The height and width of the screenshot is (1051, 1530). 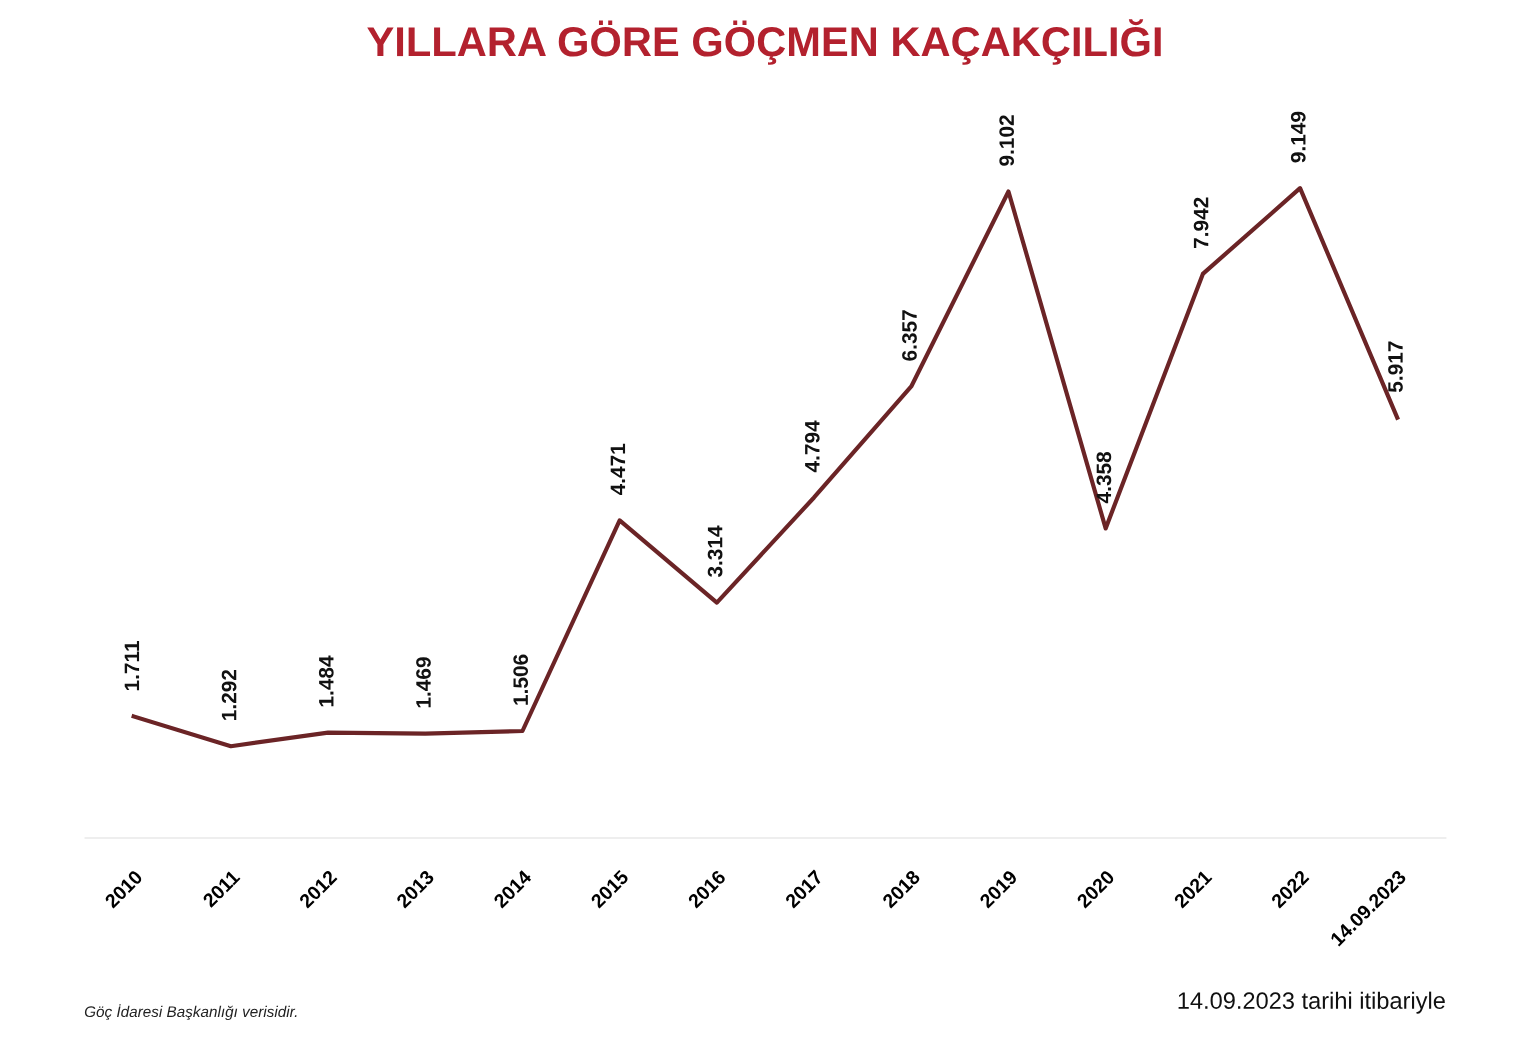 What do you see at coordinates (423, 682) in the screenshot?
I see `data-label: 1.469` at bounding box center [423, 682].